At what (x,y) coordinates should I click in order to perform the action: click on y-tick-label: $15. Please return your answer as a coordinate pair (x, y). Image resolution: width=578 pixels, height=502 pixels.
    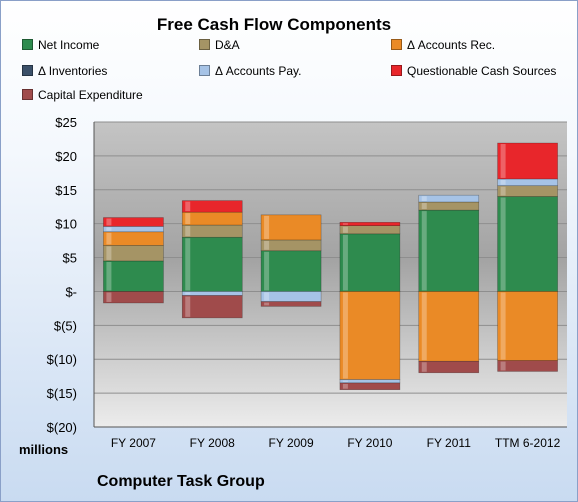
    Looking at the image, I should click on (66, 190).